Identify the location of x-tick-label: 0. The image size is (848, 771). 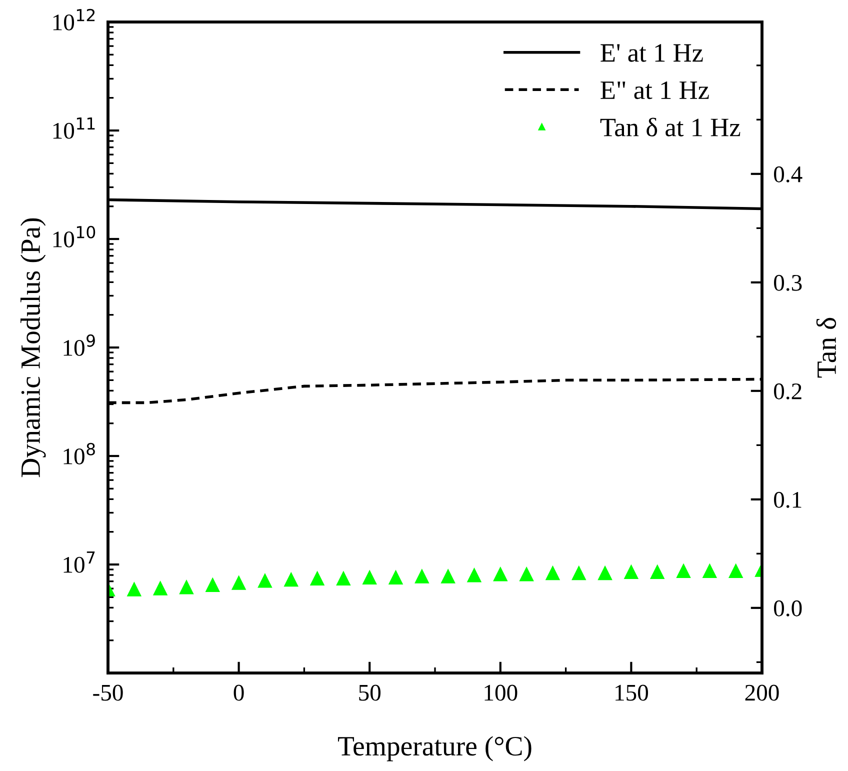
(239, 692).